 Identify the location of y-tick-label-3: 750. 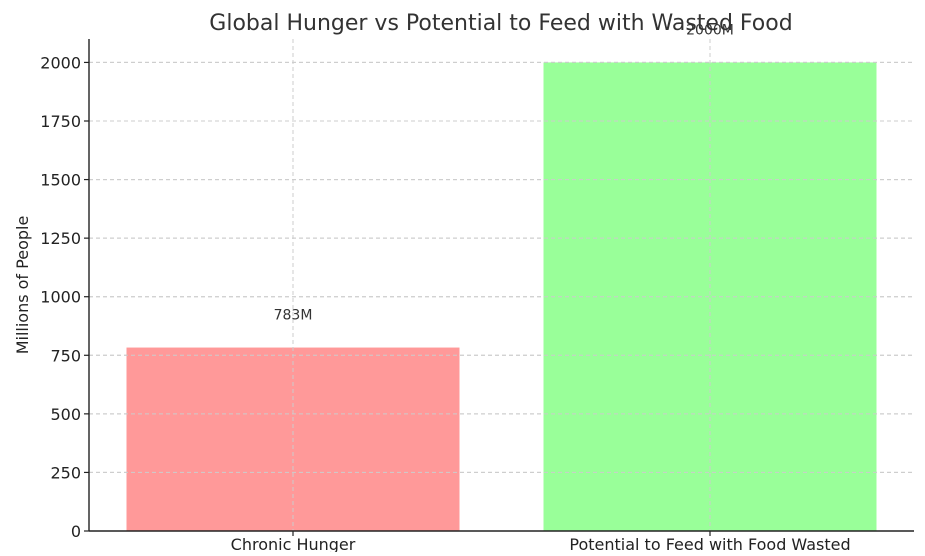
(65, 355).